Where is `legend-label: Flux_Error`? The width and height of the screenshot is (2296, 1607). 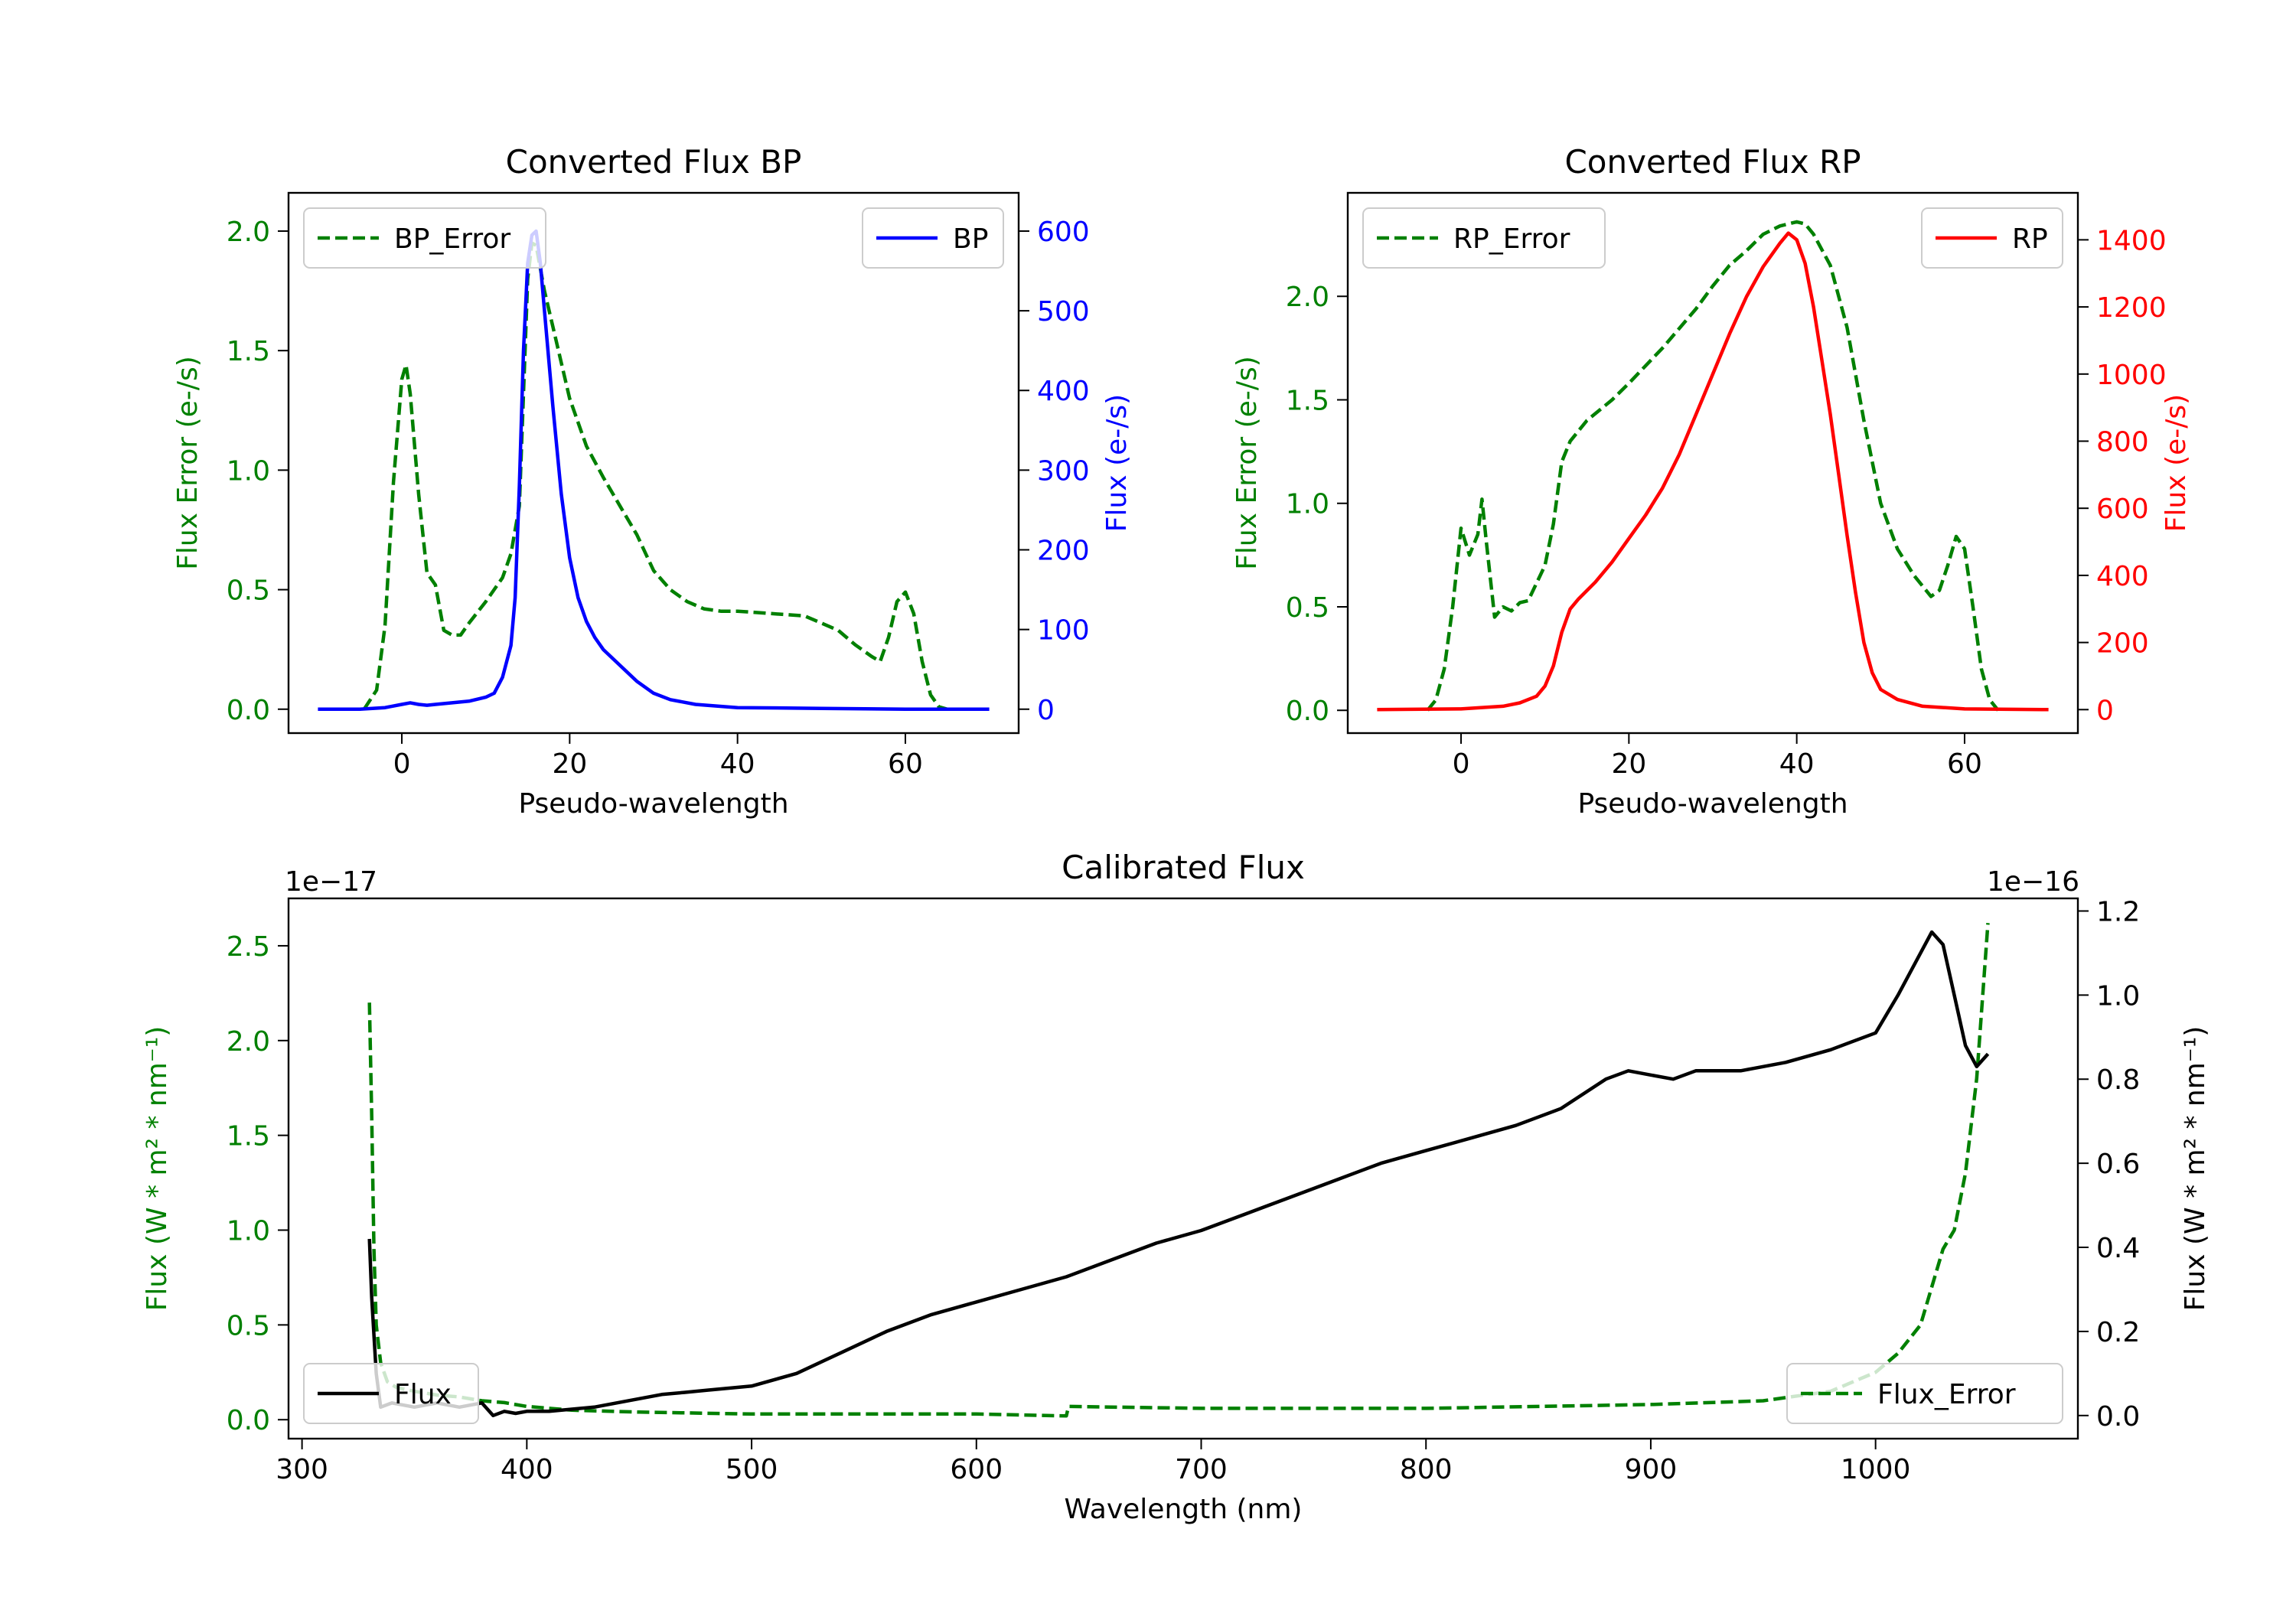 legend-label: Flux_Error is located at coordinates (1946, 1394).